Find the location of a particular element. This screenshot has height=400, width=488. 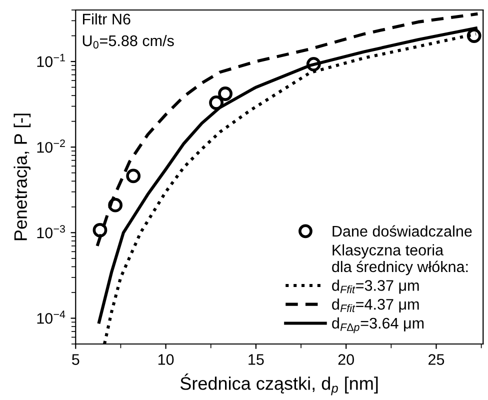

annotation: Filtr N6 is located at coordinates (106, 19).